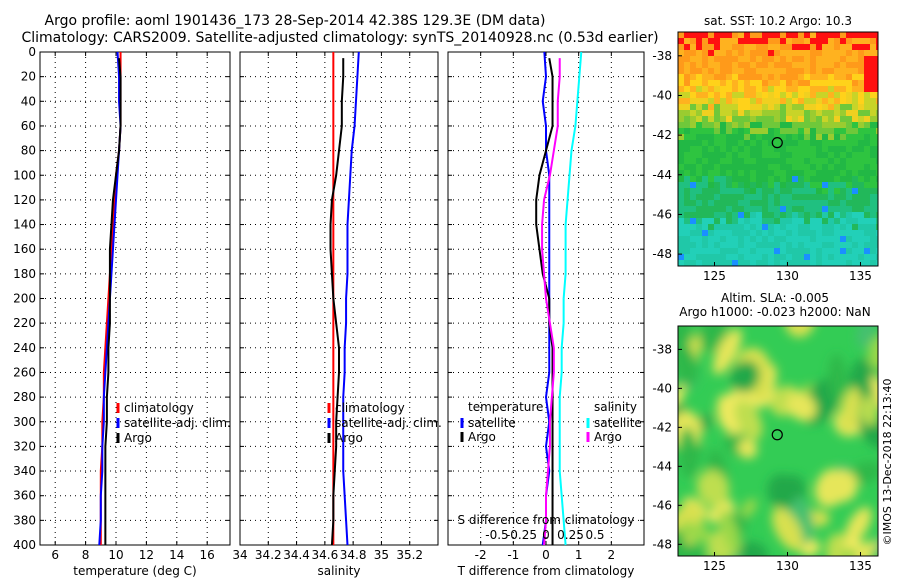 Image resolution: width=900 pixels, height=580 pixels. What do you see at coordinates (24, 422) in the screenshot?
I see `y-tick-label: 300` at bounding box center [24, 422].